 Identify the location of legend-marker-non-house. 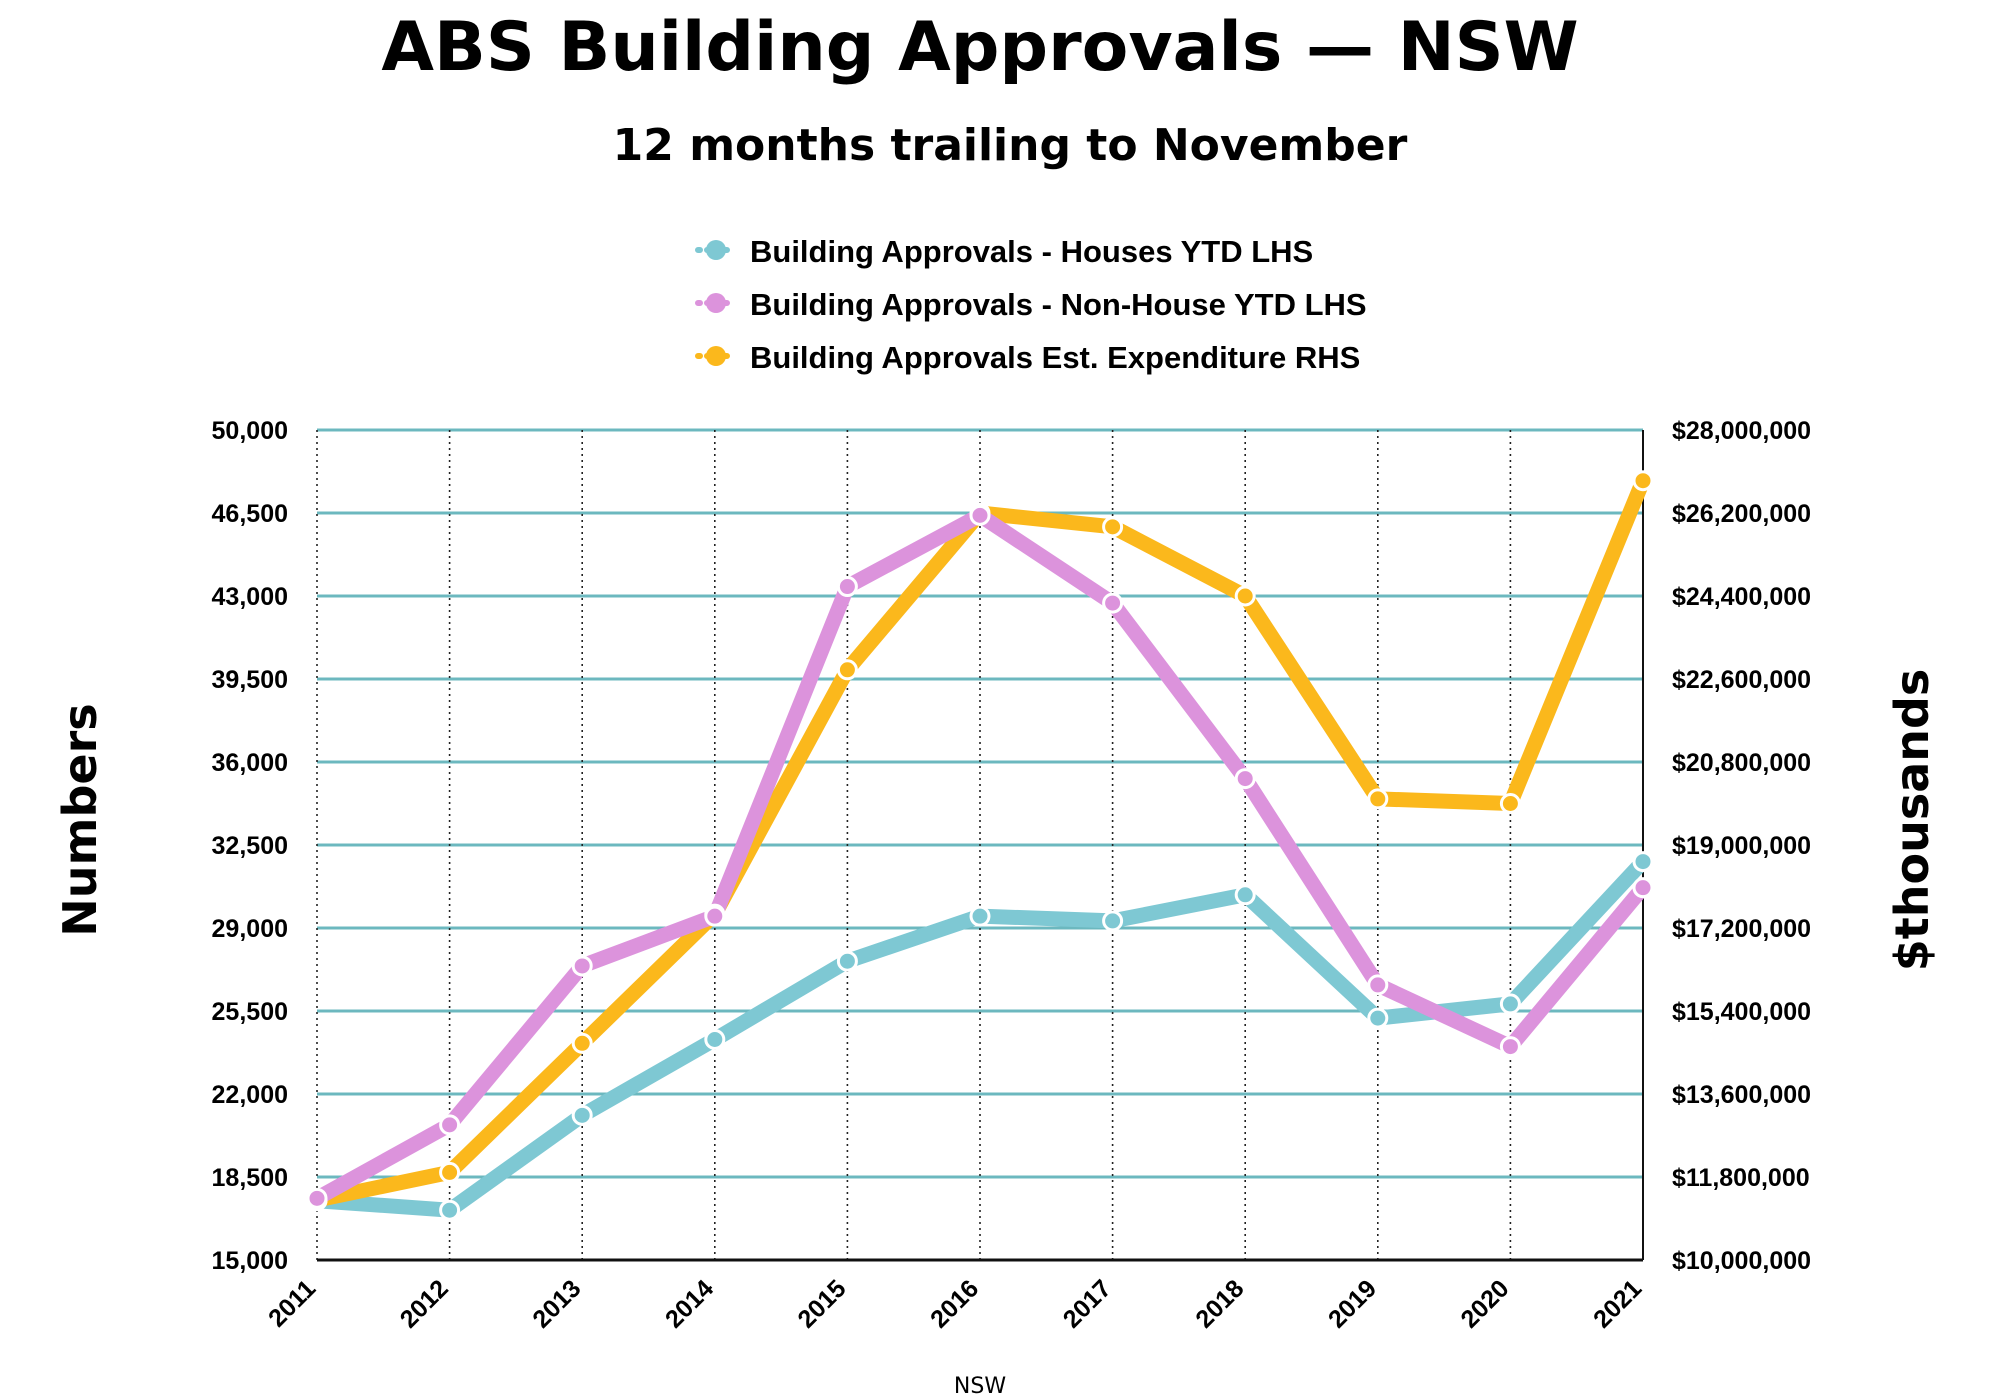
(716, 303).